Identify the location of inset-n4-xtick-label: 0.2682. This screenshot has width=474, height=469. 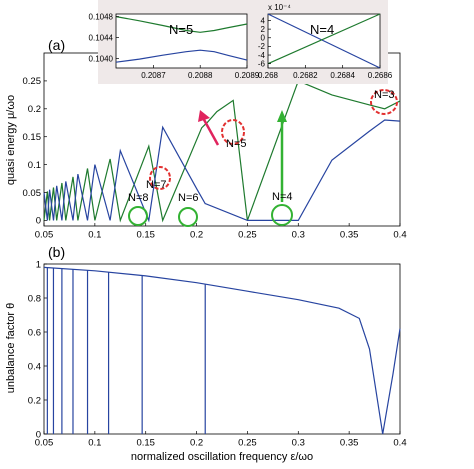
(305, 75).